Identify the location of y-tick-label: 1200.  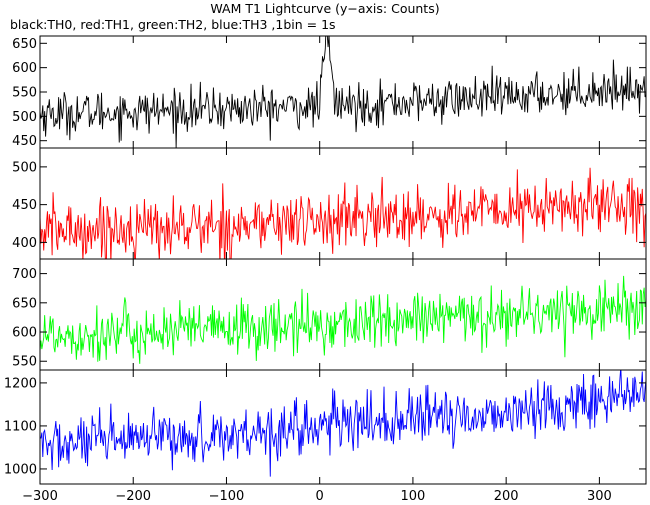
(20, 383).